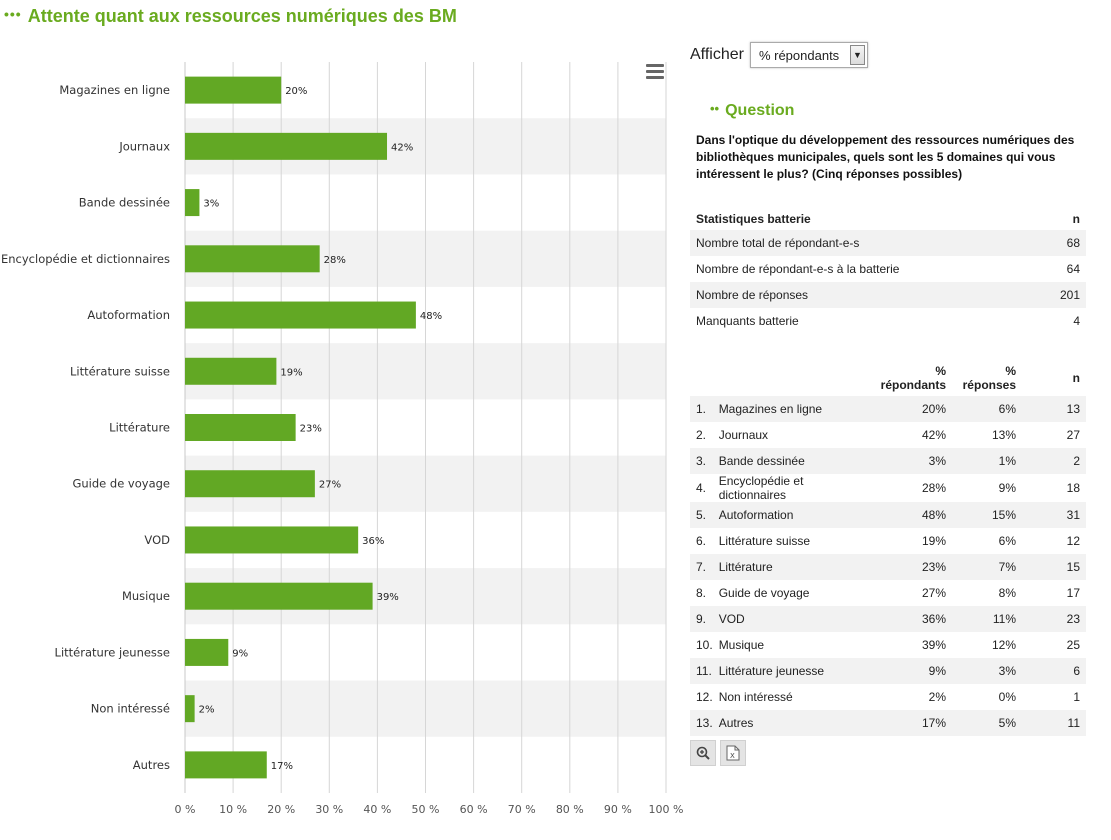 The width and height of the screenshot is (1111, 840). What do you see at coordinates (335, 260) in the screenshot?
I see `data-label: 28%` at bounding box center [335, 260].